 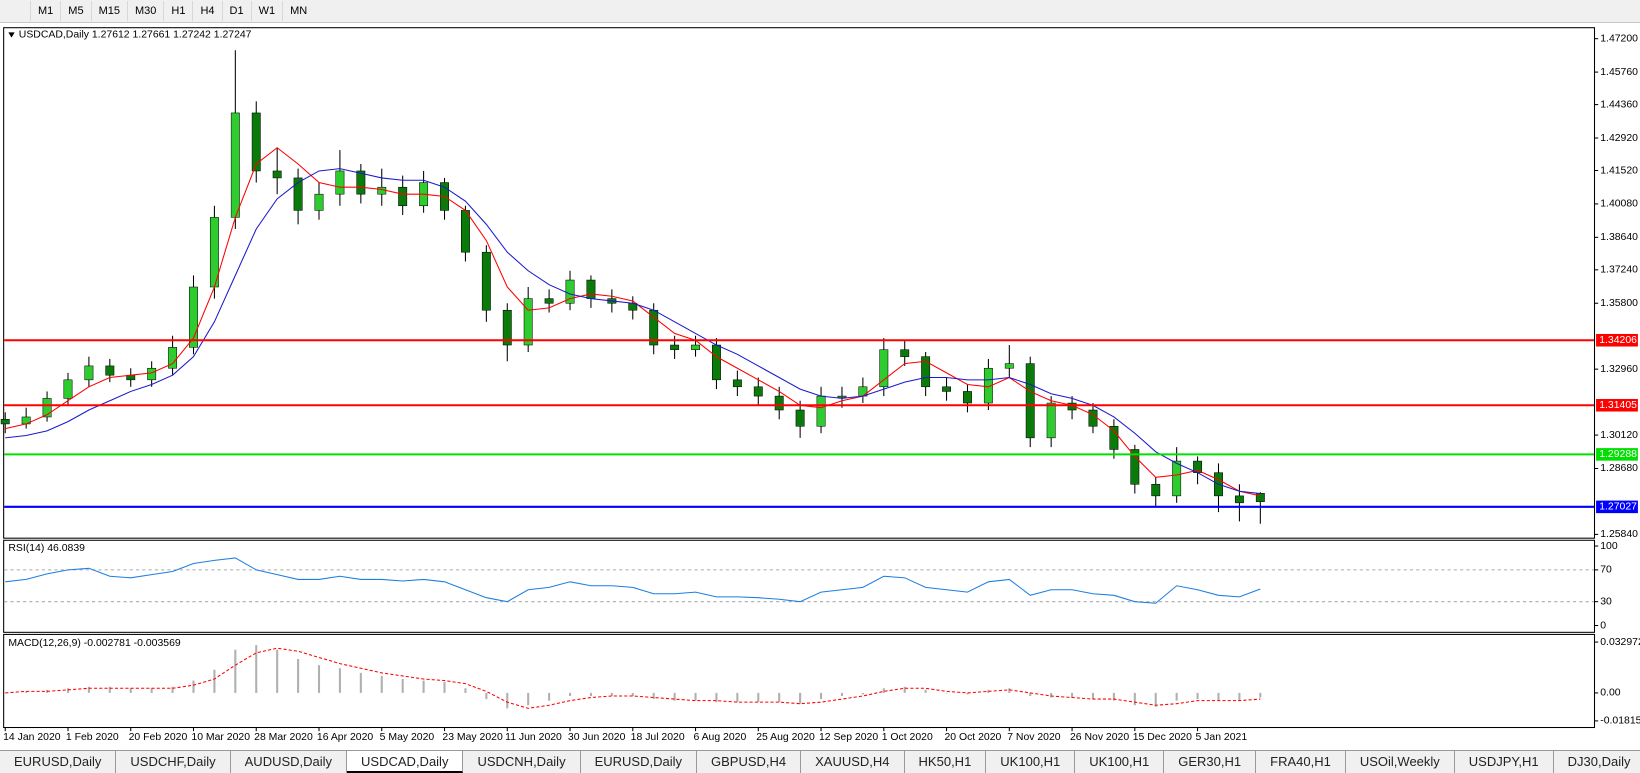 What do you see at coordinates (220, 737) in the screenshot?
I see `x-tick-label: 10 Mar 2020` at bounding box center [220, 737].